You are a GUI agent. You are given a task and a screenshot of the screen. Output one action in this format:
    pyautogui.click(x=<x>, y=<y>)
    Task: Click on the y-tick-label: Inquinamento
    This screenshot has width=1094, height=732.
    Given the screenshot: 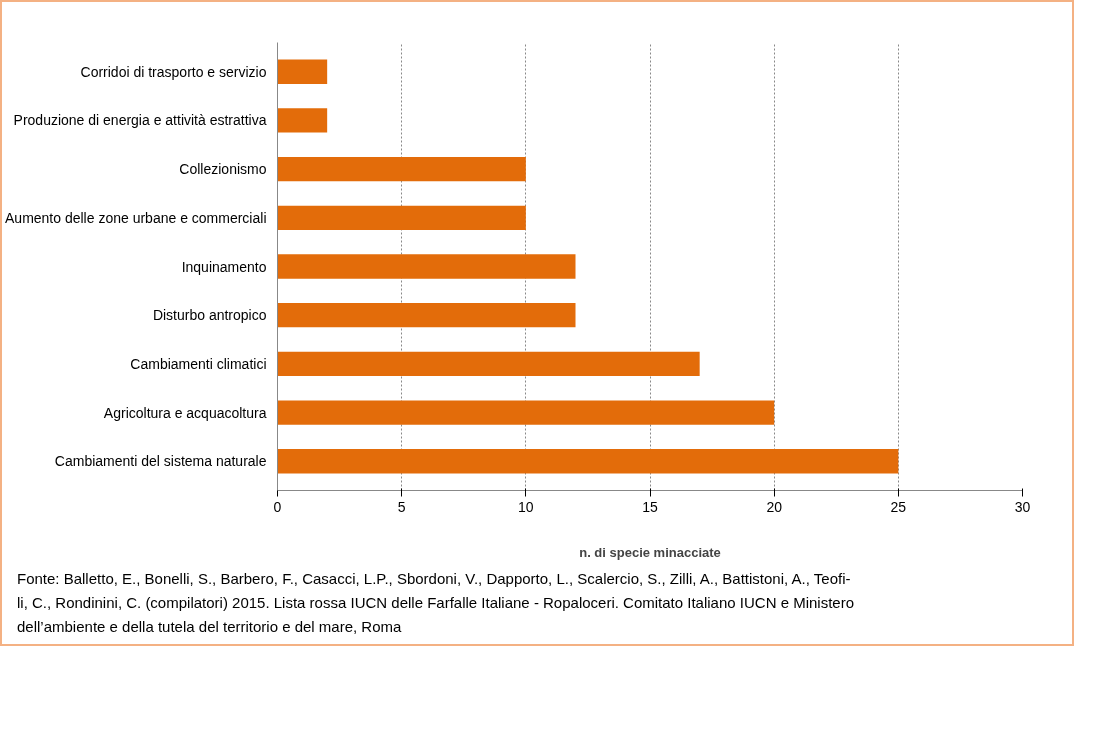 What is the action you would take?
    pyautogui.click(x=224, y=266)
    